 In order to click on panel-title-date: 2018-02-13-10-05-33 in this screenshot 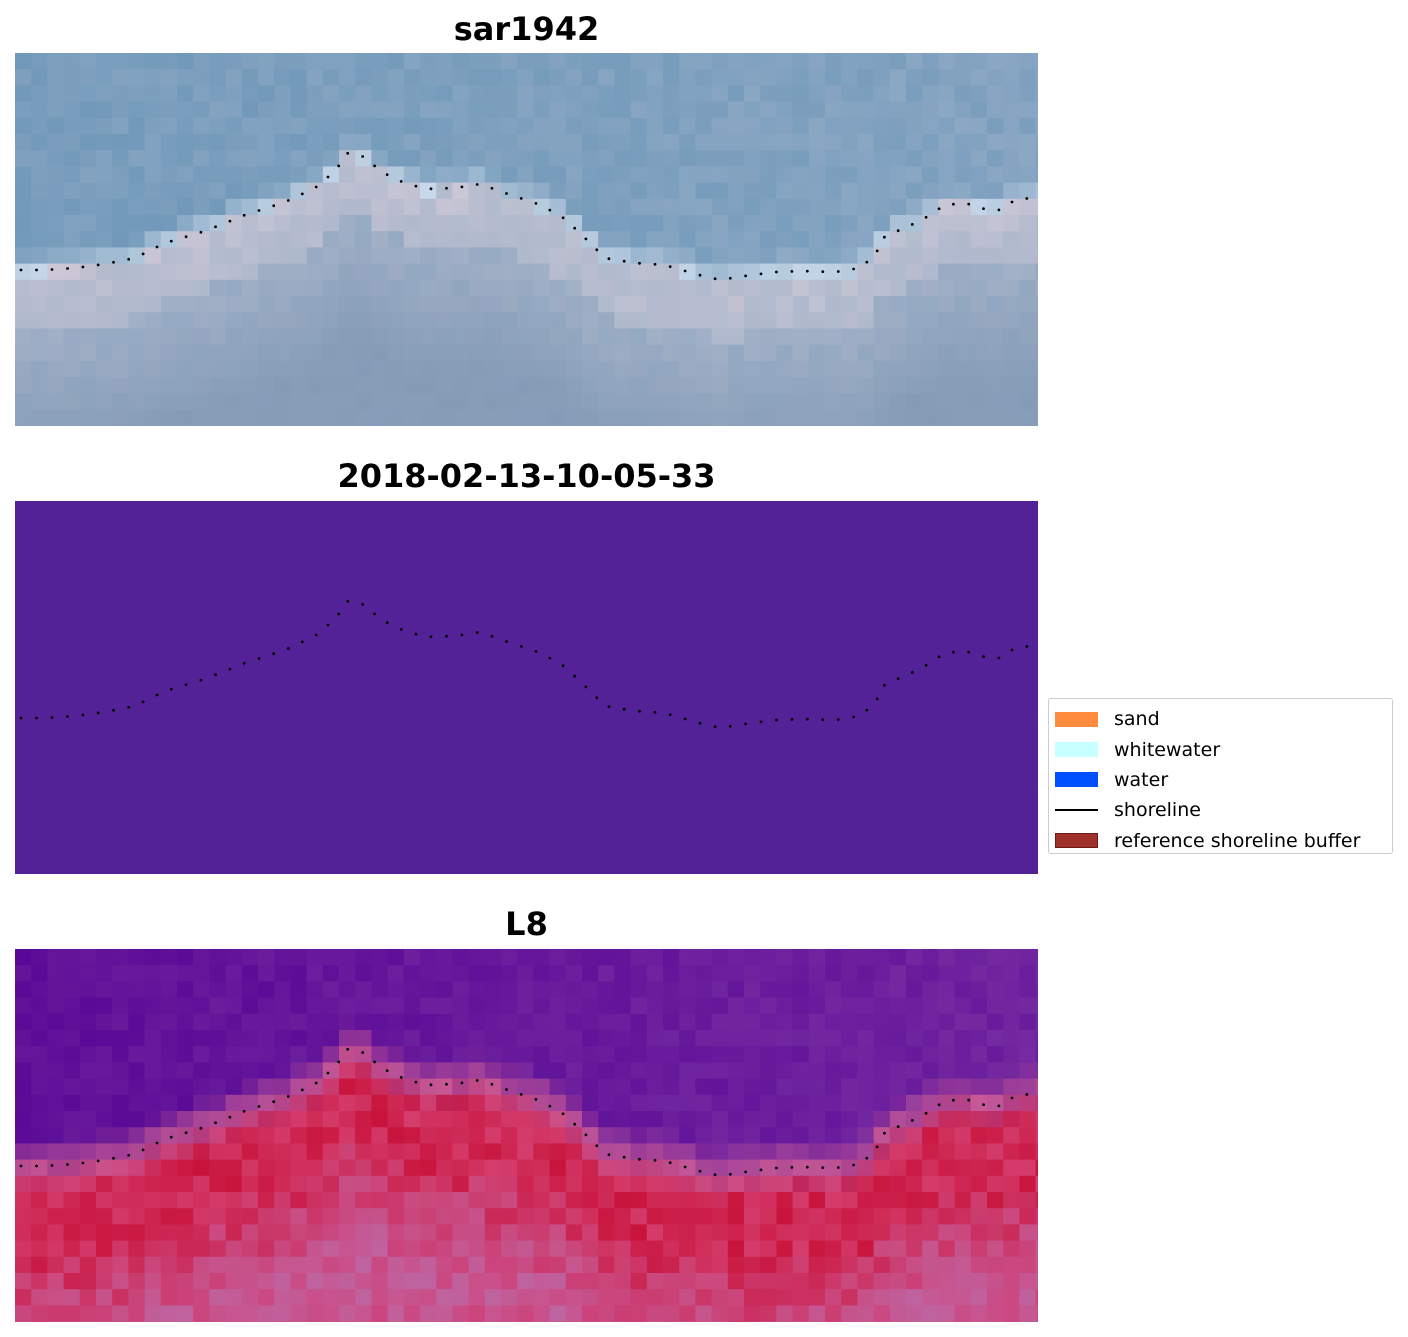, I will do `click(526, 476)`.